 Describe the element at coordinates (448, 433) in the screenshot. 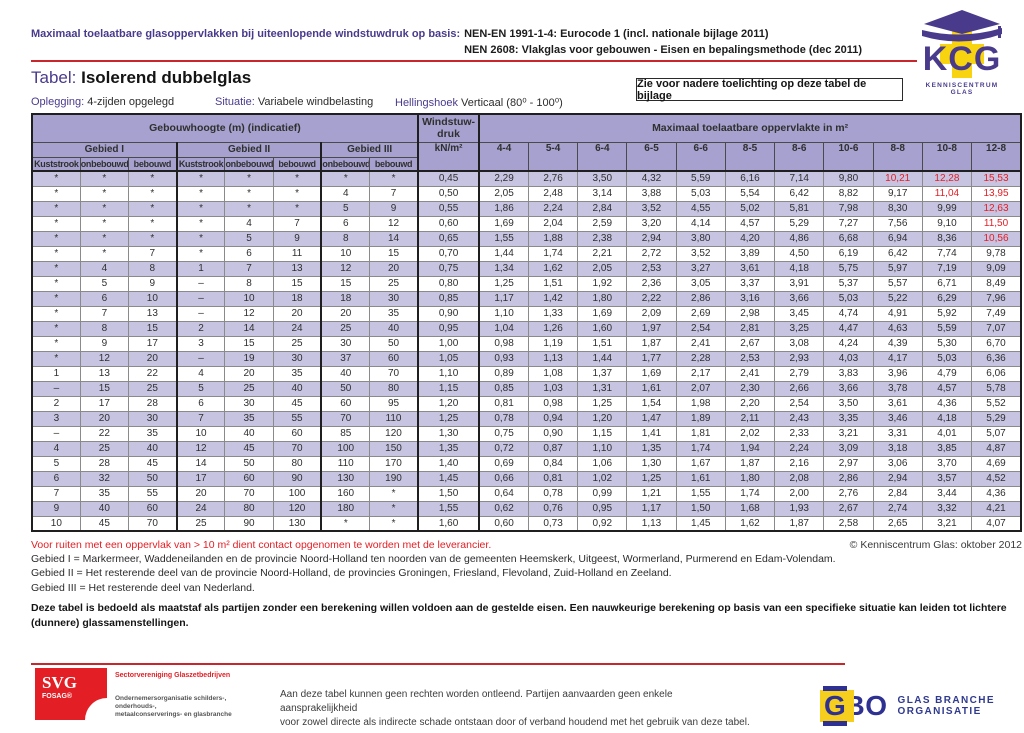

I see `pressure-cell: 1,30` at that location.